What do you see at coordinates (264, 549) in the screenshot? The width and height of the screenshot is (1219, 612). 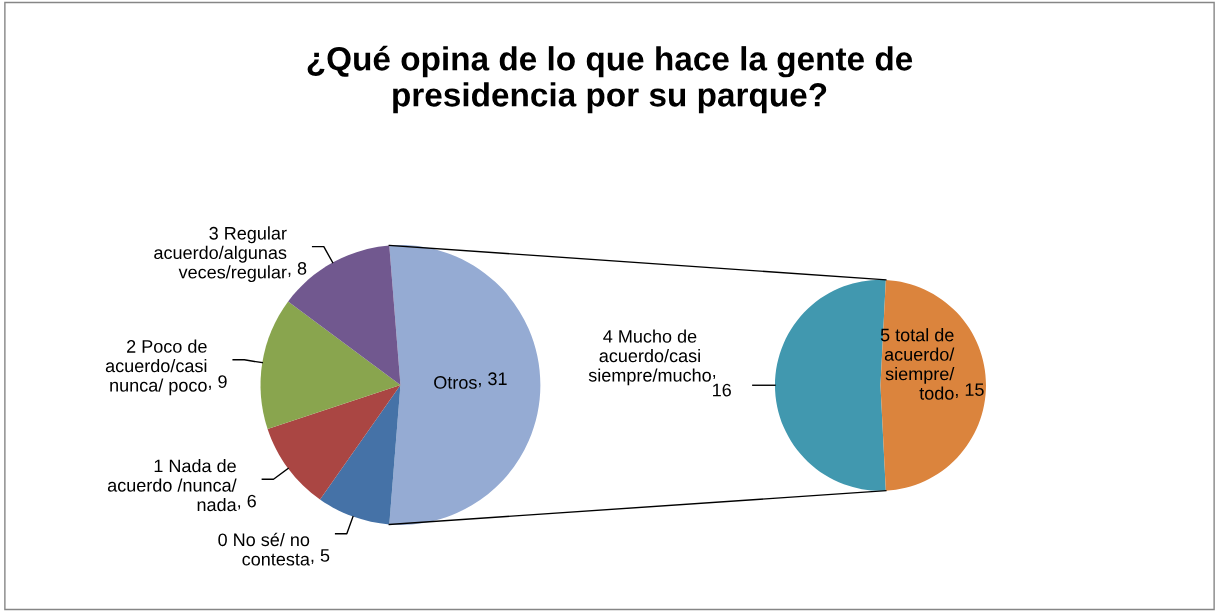 I see `slice-label: 0 No sé/ no contesta` at bounding box center [264, 549].